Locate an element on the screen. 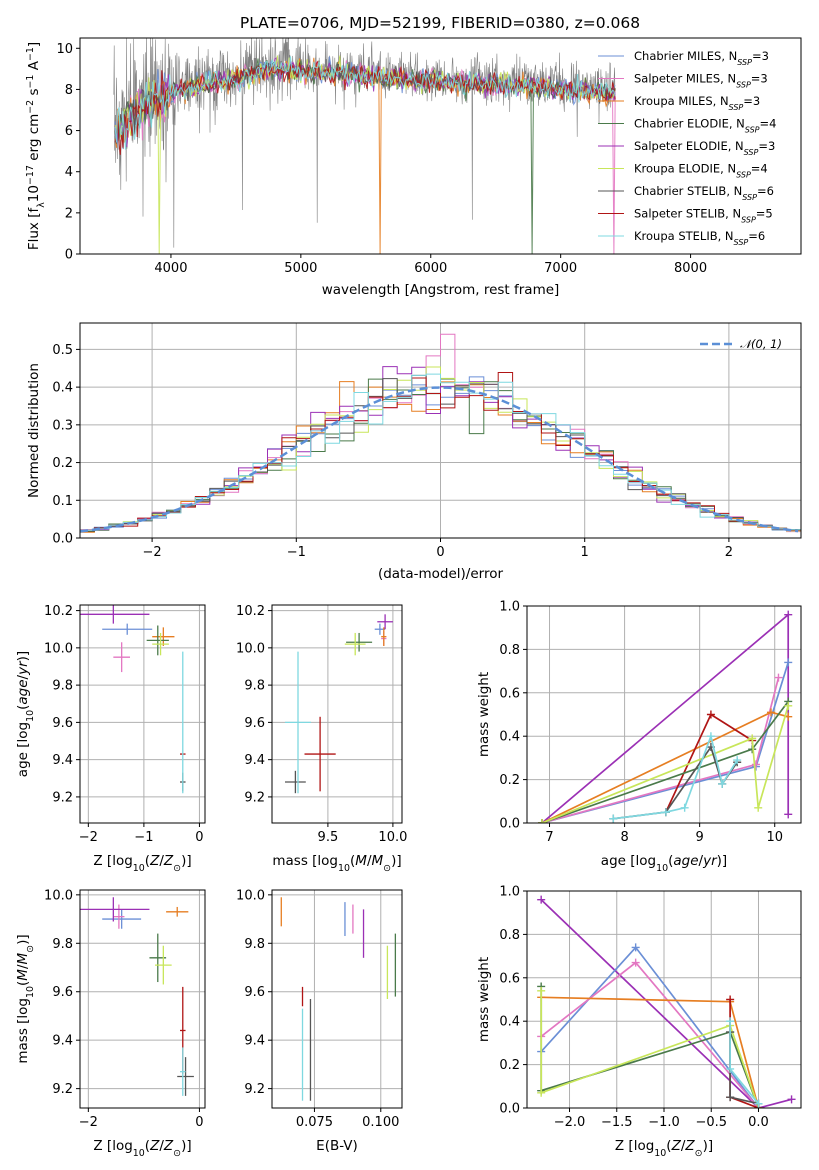 This screenshot has width=819, height=1170. x-tick-label: 7 is located at coordinates (549, 837).